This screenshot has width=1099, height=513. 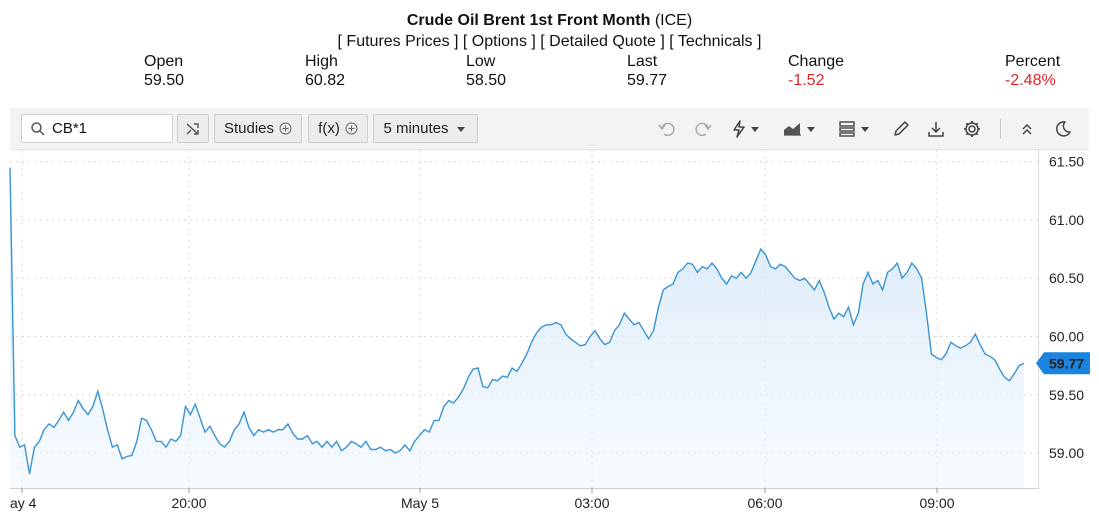 What do you see at coordinates (164, 80) in the screenshot?
I see `open-value: 59.50` at bounding box center [164, 80].